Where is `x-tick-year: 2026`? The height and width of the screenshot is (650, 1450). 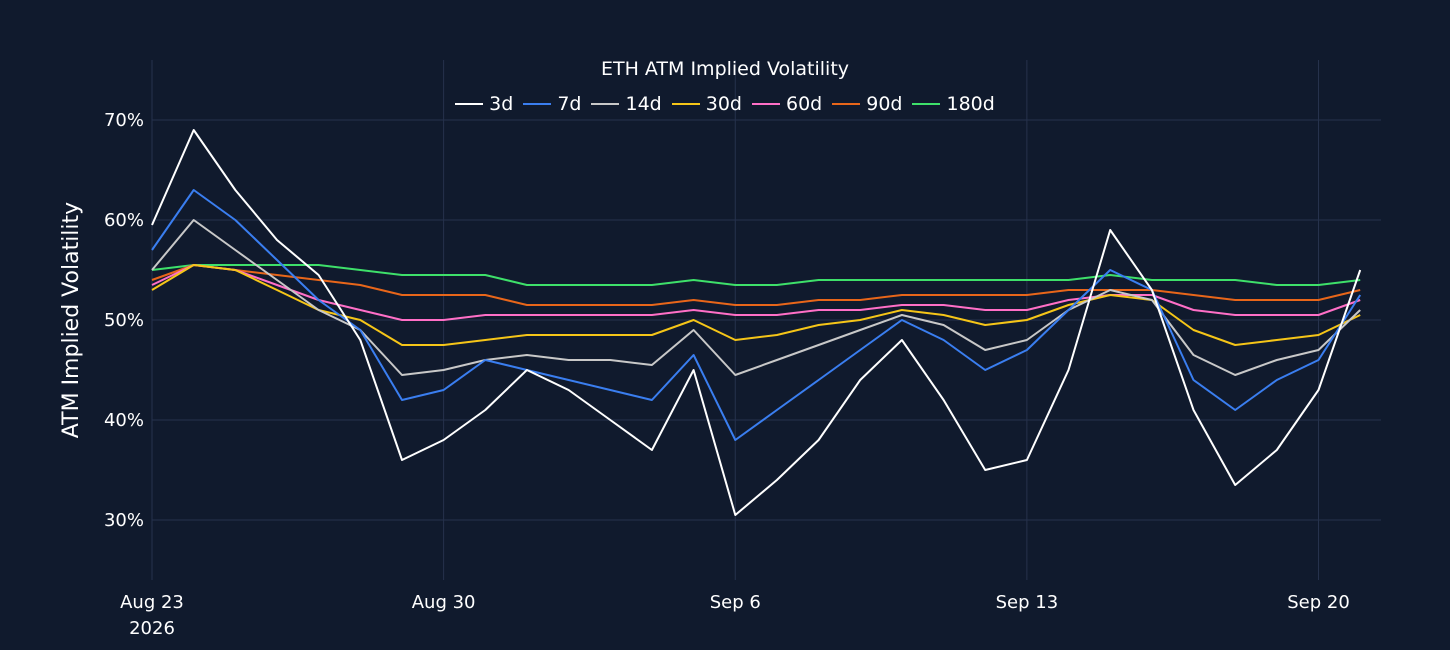
x-tick-year: 2026 is located at coordinates (152, 628).